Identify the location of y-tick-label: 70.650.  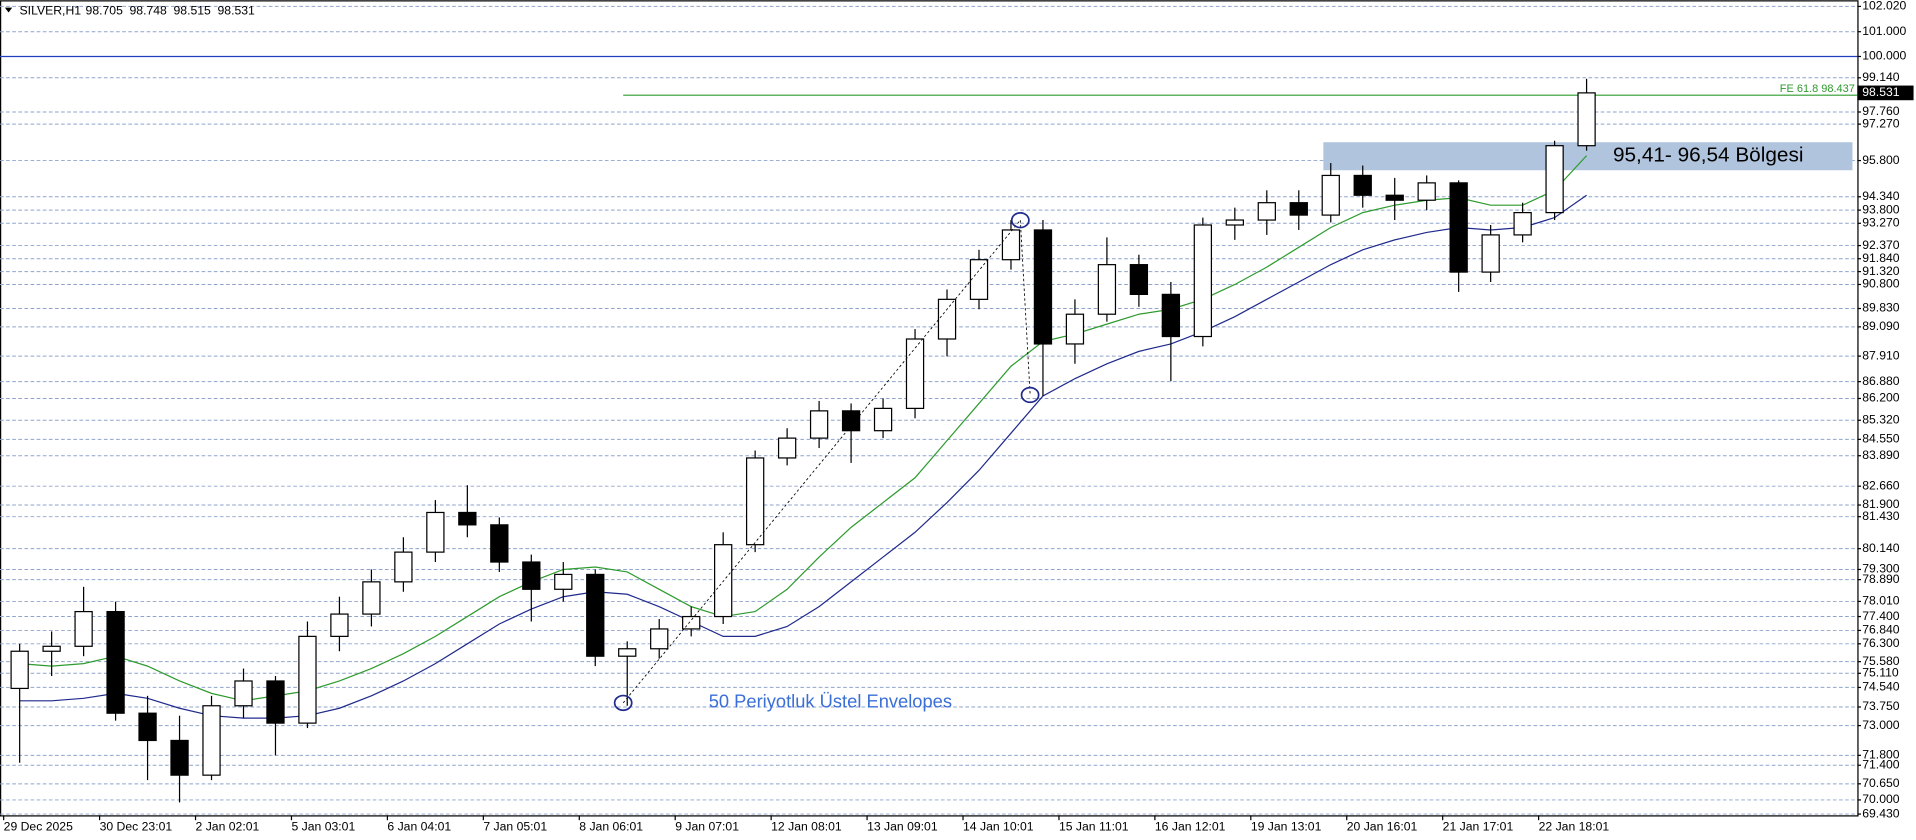
(1881, 783).